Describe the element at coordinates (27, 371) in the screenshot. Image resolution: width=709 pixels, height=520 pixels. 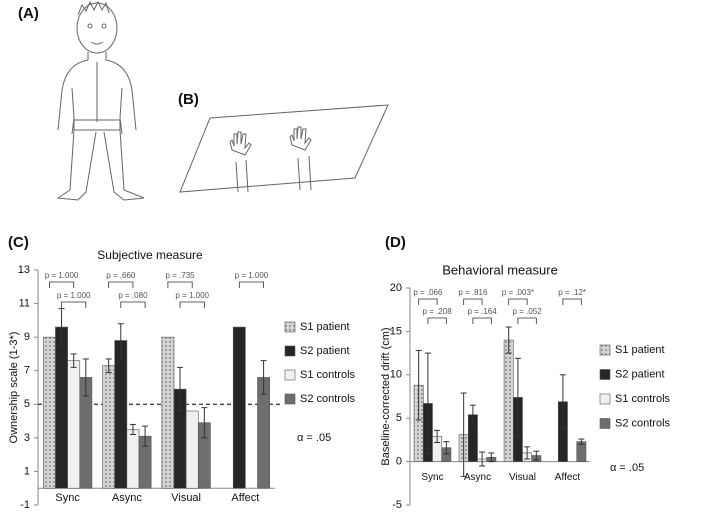
I see `y-tick-label: 7` at that location.